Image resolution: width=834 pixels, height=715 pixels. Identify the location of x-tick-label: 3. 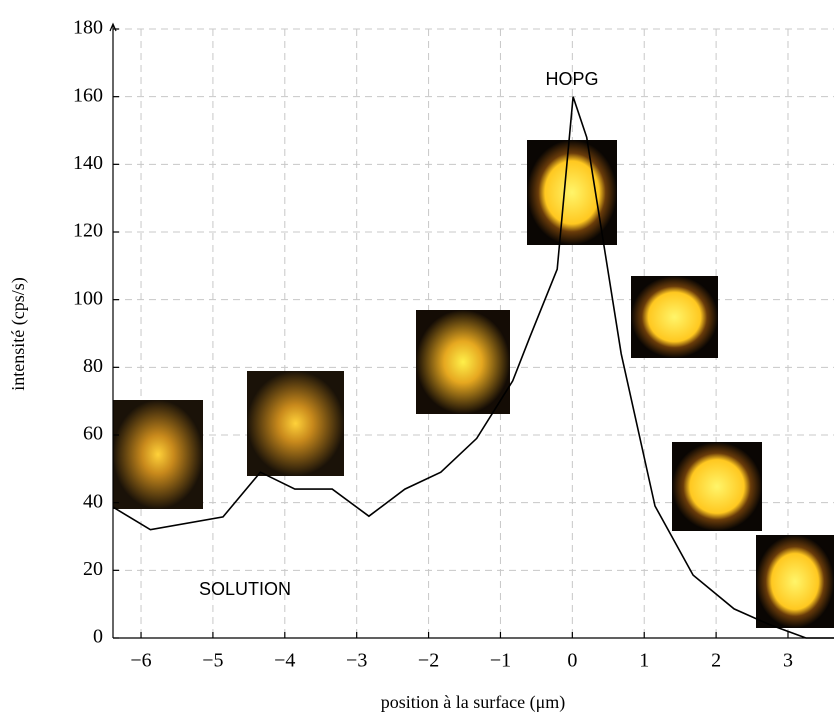
(788, 661).